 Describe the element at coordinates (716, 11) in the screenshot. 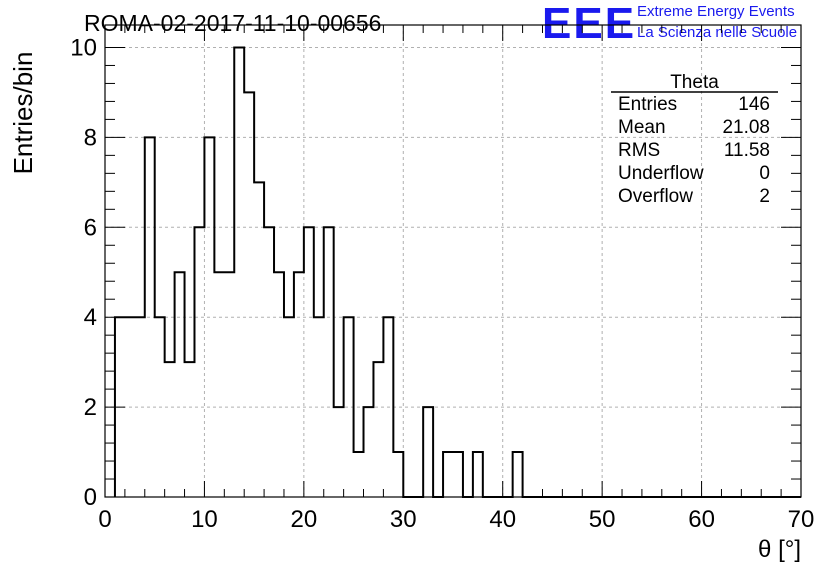

I see `org-name-line1: Extreme Energy Events` at that location.